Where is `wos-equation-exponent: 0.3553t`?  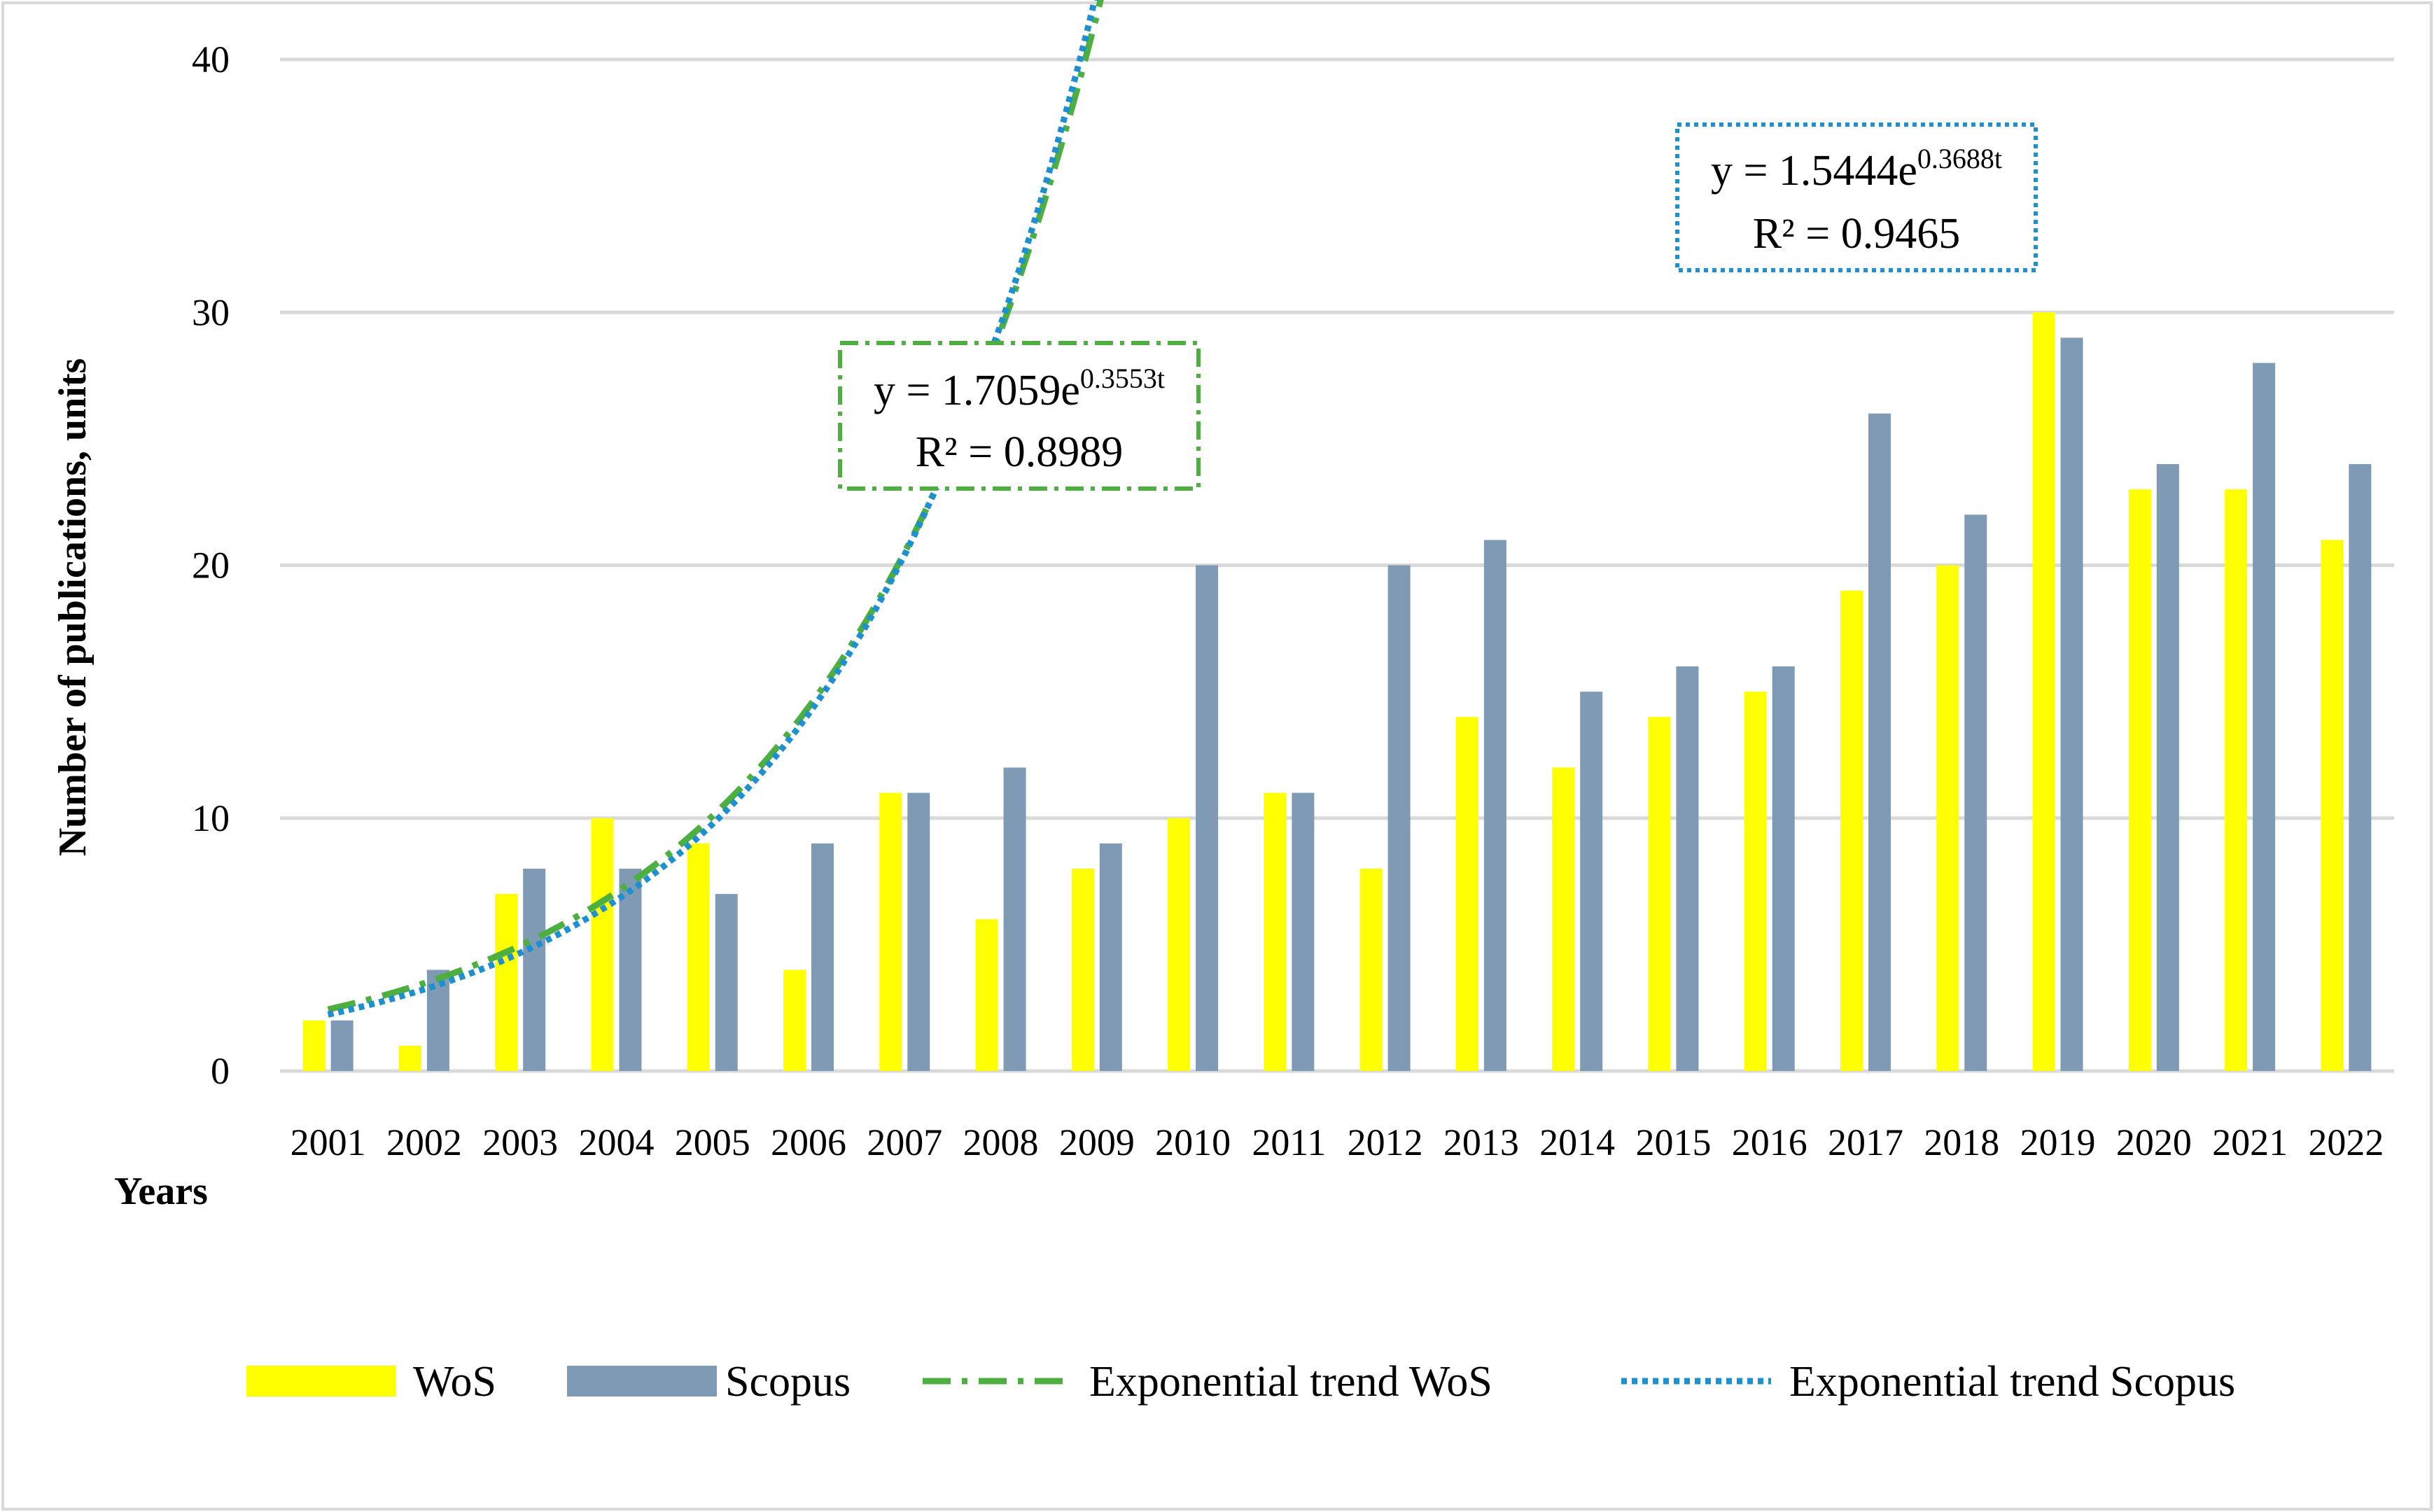
wos-equation-exponent: 0.3553t is located at coordinates (1122, 378).